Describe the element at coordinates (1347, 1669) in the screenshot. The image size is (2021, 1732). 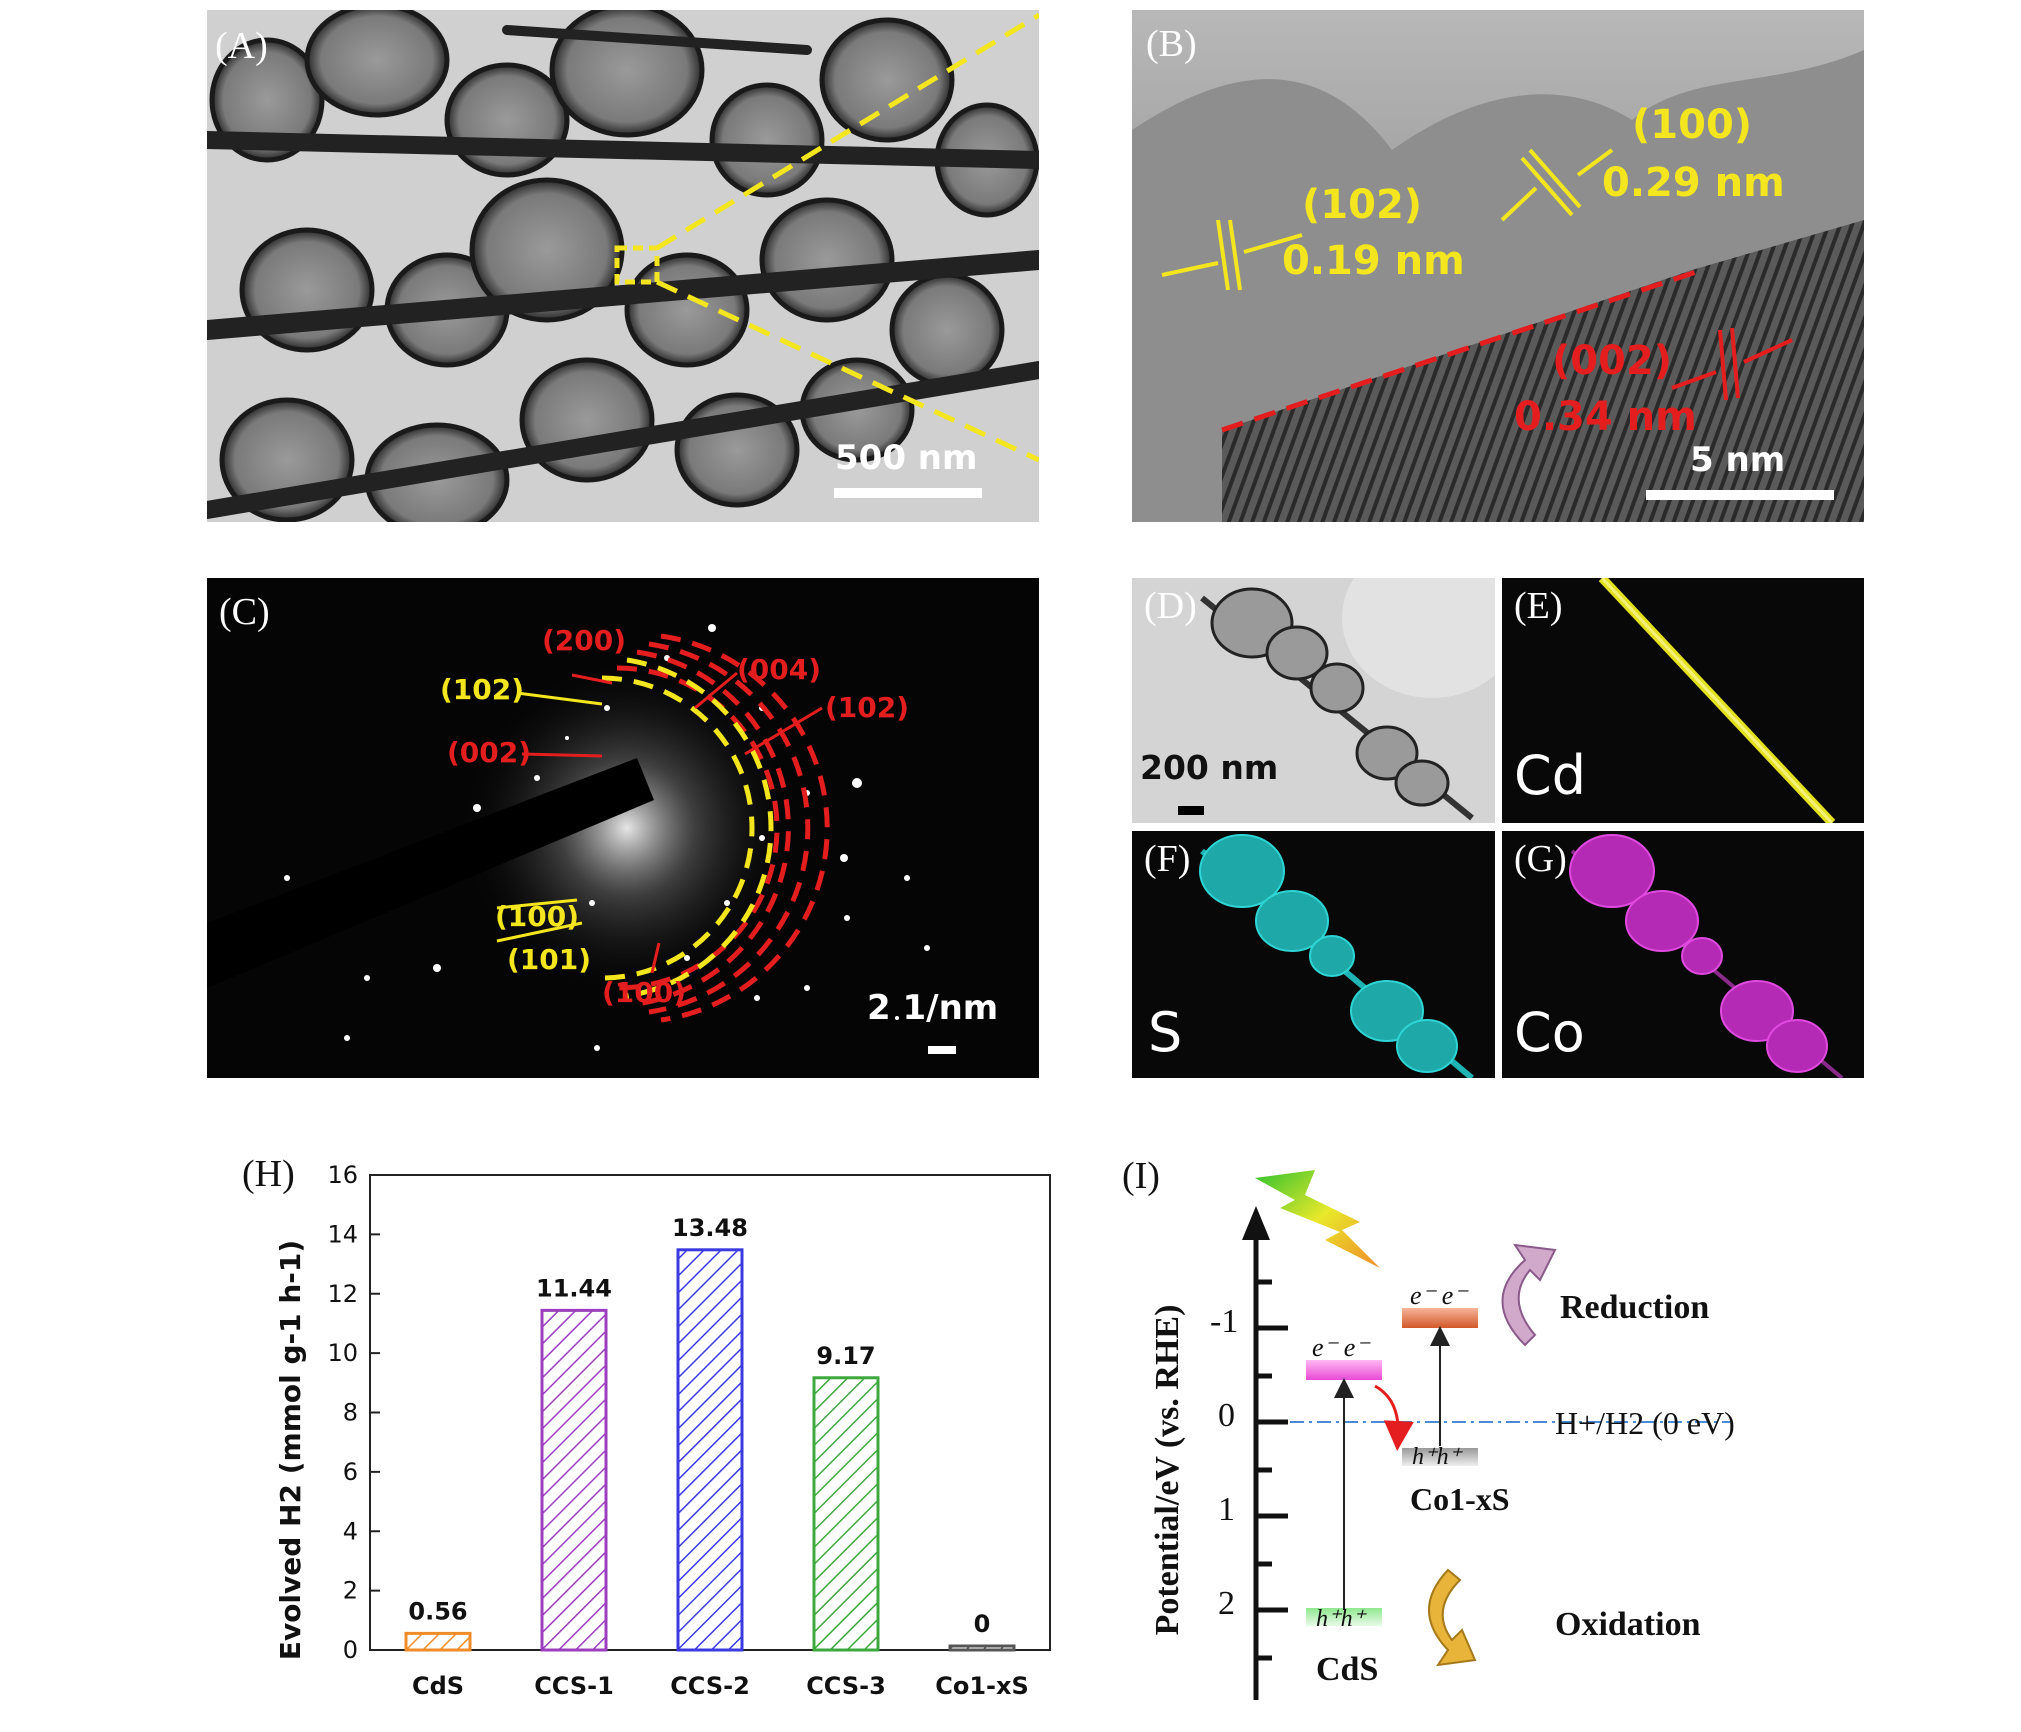
I see `cds-label: CdS` at that location.